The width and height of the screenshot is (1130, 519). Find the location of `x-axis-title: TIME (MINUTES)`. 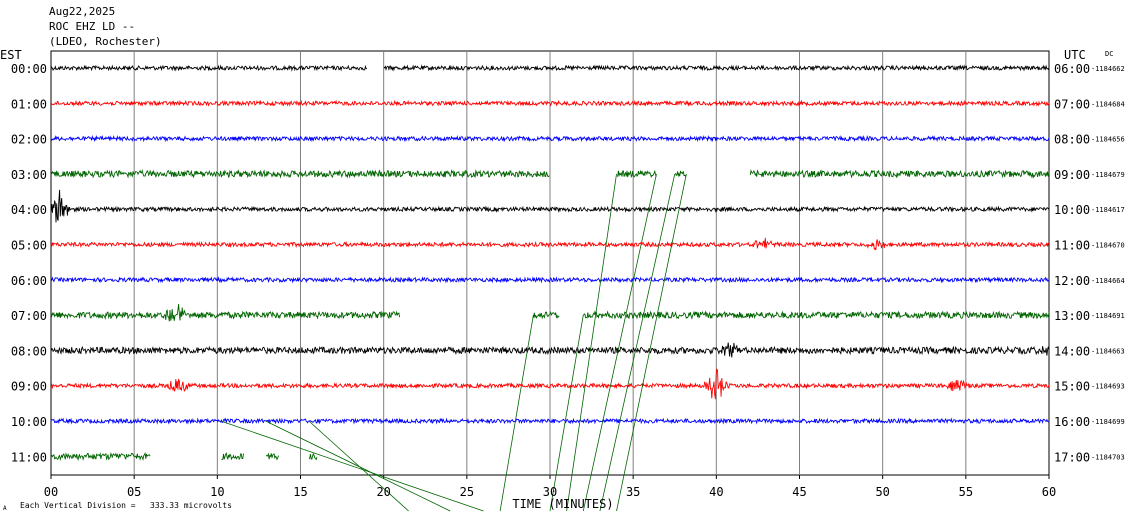

x-axis-title: TIME (MINUTES) is located at coordinates (562, 504).